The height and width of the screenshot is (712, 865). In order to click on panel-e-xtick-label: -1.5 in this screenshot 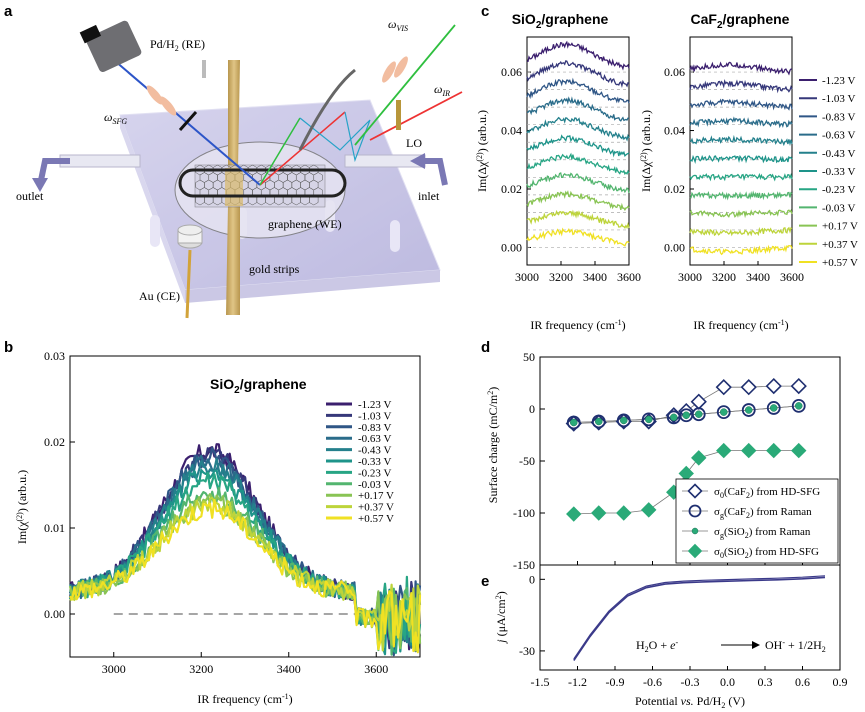, I will do `click(540, 682)`.